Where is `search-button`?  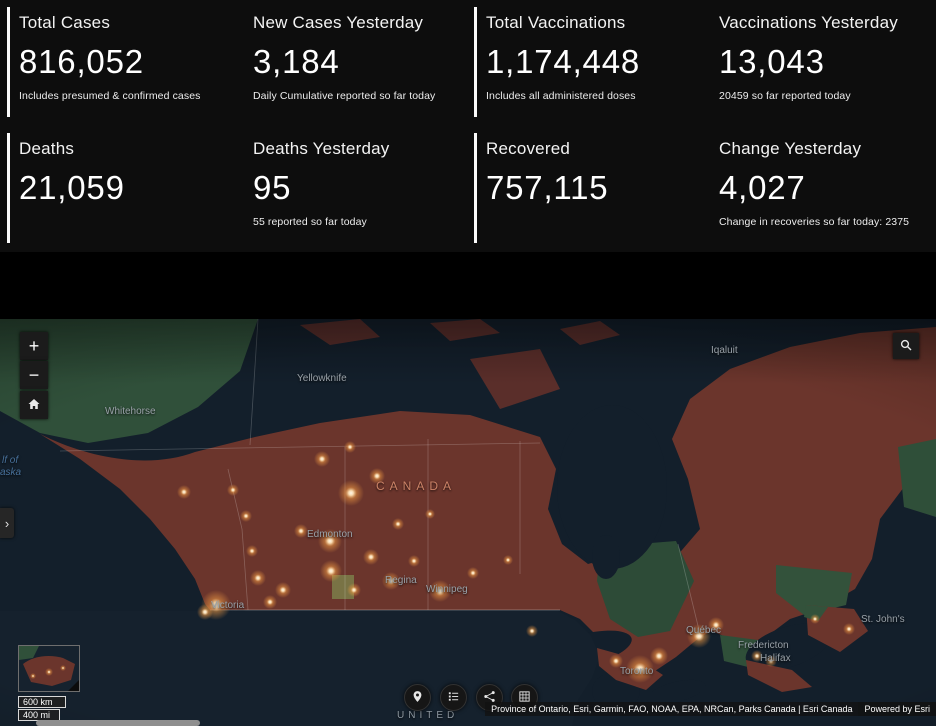
search-button is located at coordinates (906, 346).